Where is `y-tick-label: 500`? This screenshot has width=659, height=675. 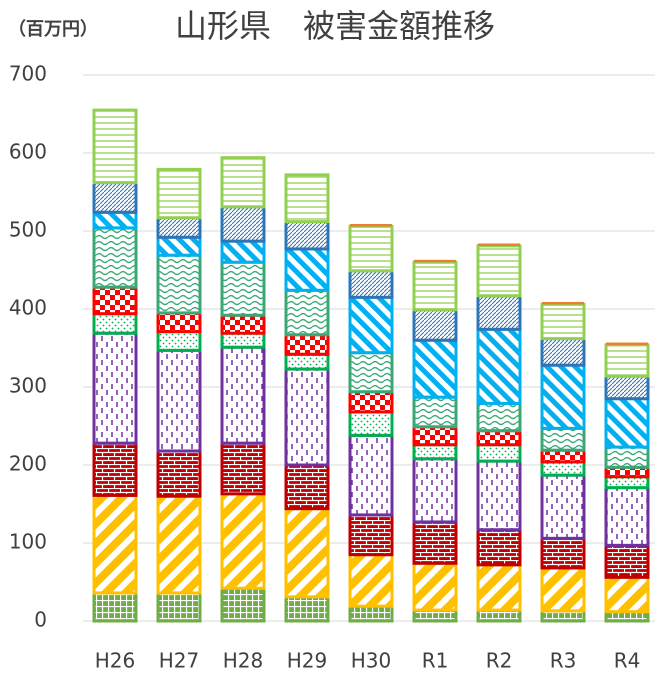 y-tick-label: 500 is located at coordinates (28, 230).